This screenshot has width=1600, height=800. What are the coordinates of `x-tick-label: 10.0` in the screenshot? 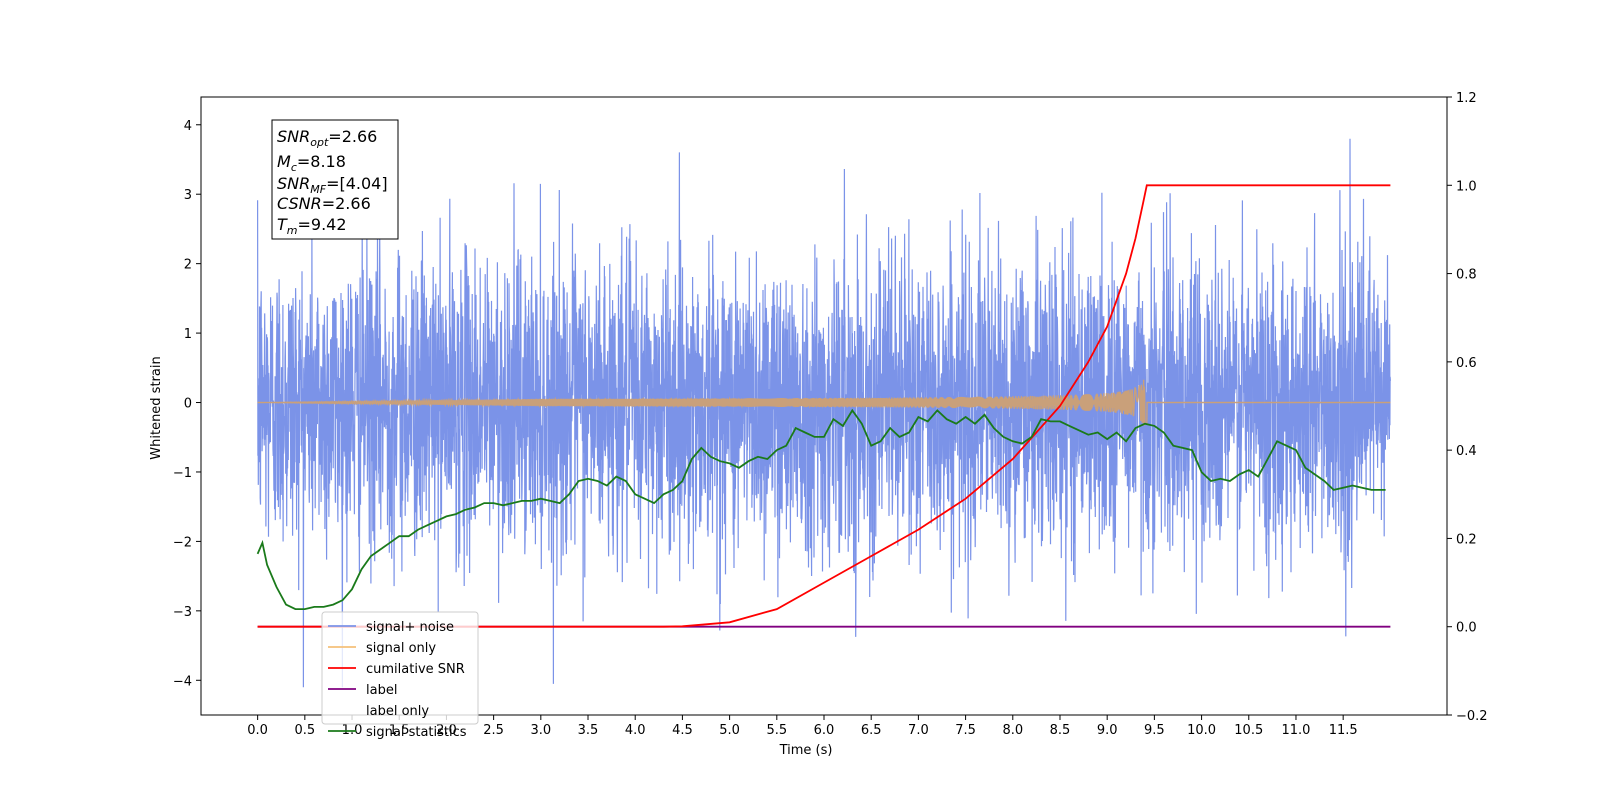 It's located at (1201, 730).